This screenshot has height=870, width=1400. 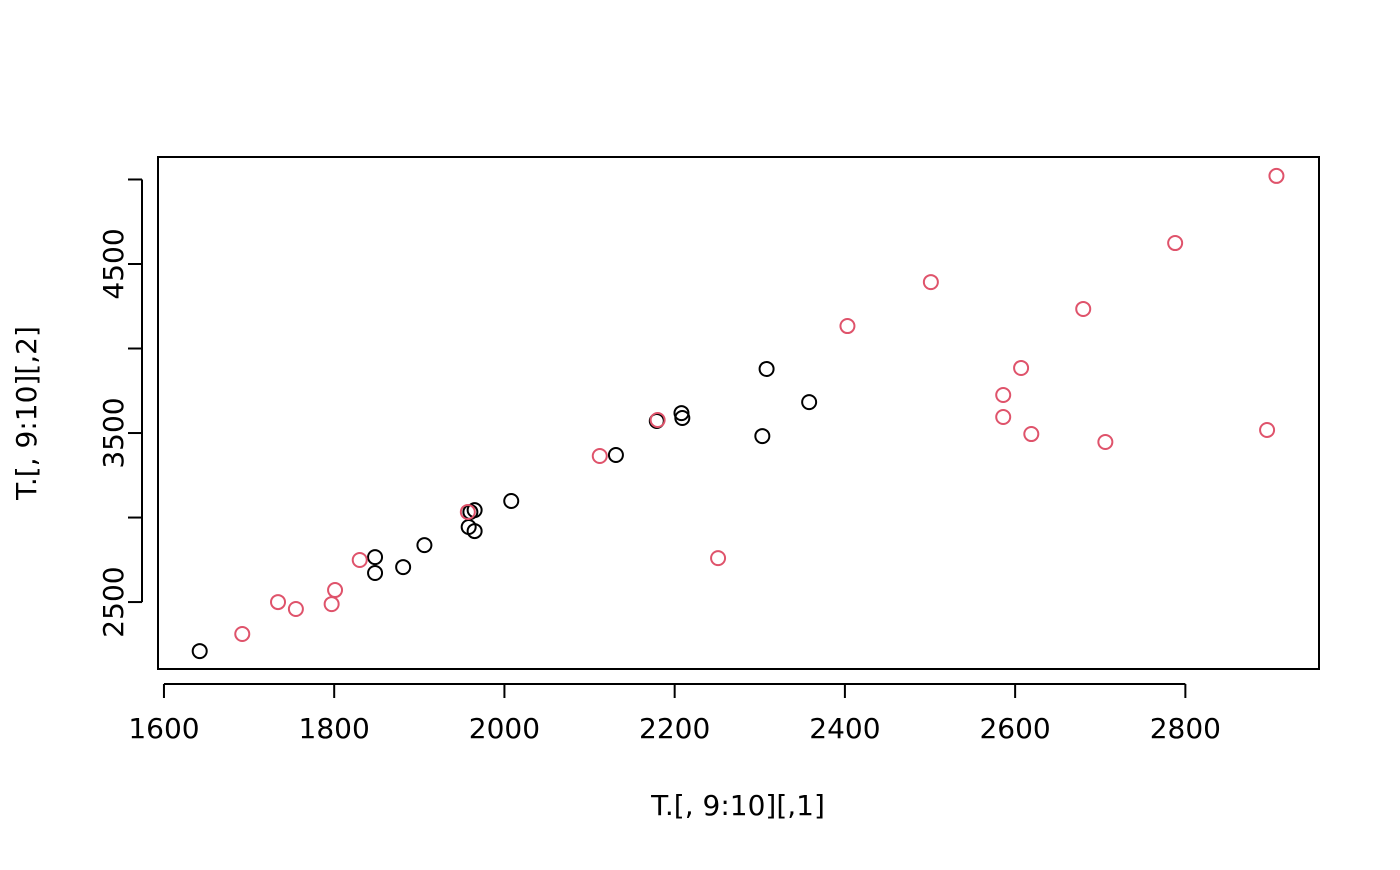 What do you see at coordinates (504, 728) in the screenshot?
I see `x-tick-label: 2000` at bounding box center [504, 728].